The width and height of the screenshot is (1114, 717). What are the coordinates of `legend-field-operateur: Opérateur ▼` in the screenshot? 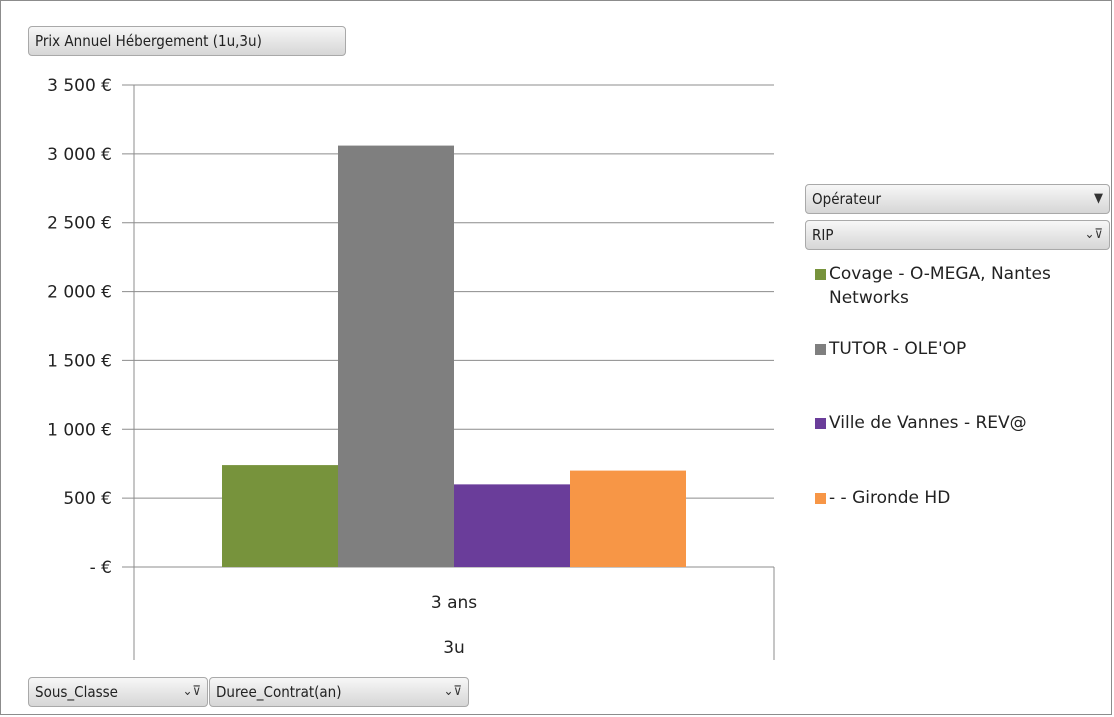 It's located at (957, 199).